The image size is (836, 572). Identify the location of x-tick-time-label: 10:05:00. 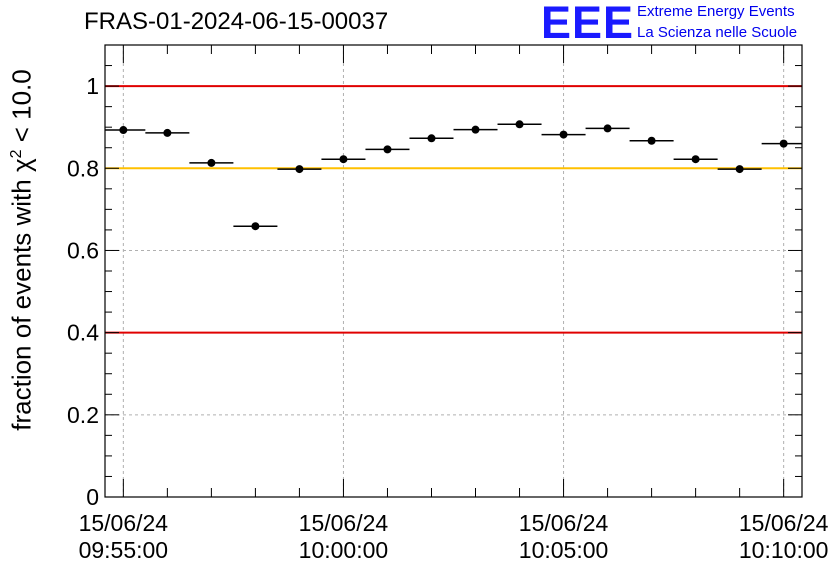
(564, 550).